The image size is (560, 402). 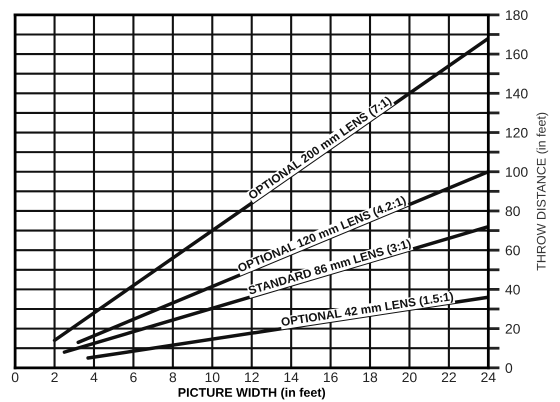 I want to click on x-tick-label: 10, so click(x=213, y=377).